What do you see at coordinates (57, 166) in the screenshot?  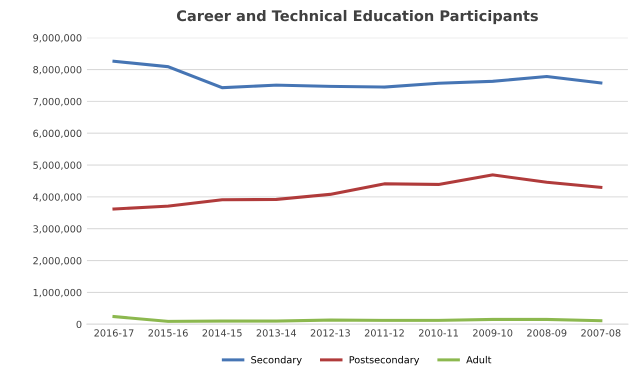 I see `y-tick-label: 5,000,000` at bounding box center [57, 166].